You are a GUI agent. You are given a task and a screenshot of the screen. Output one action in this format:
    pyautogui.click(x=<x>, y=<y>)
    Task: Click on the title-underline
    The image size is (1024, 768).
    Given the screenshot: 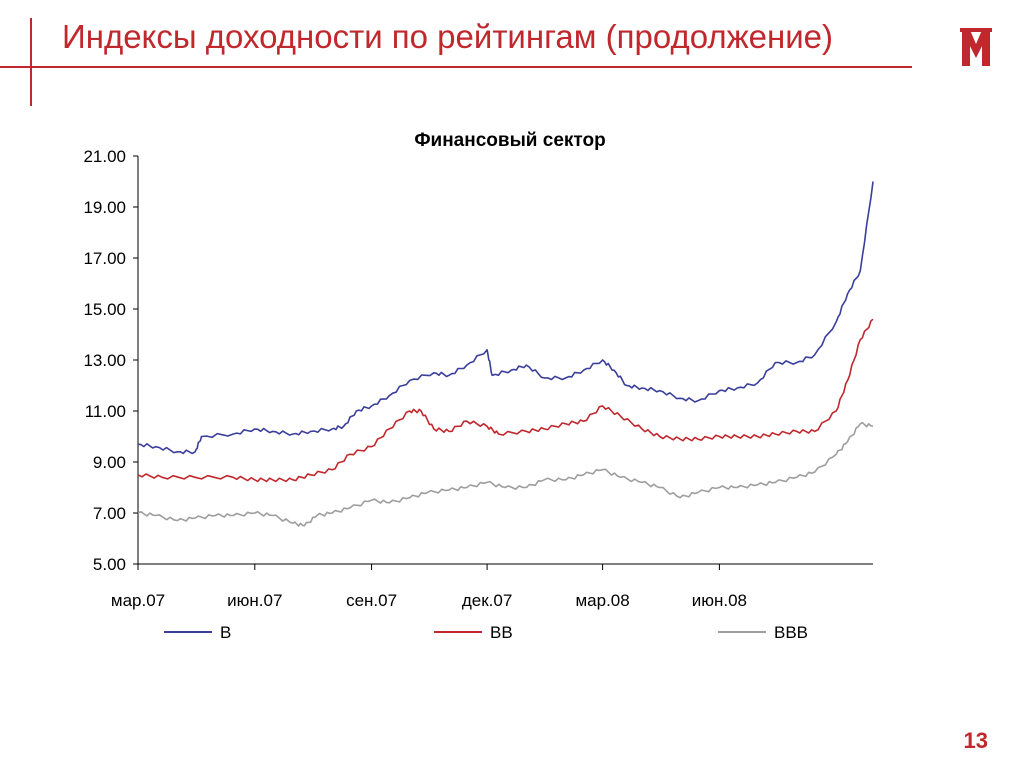 What is the action you would take?
    pyautogui.click(x=456, y=67)
    